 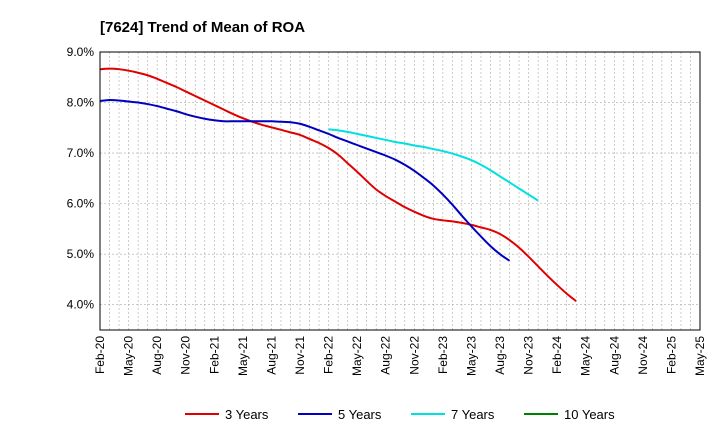 I want to click on x-tick-label: Nov-23, so click(x=529, y=355).